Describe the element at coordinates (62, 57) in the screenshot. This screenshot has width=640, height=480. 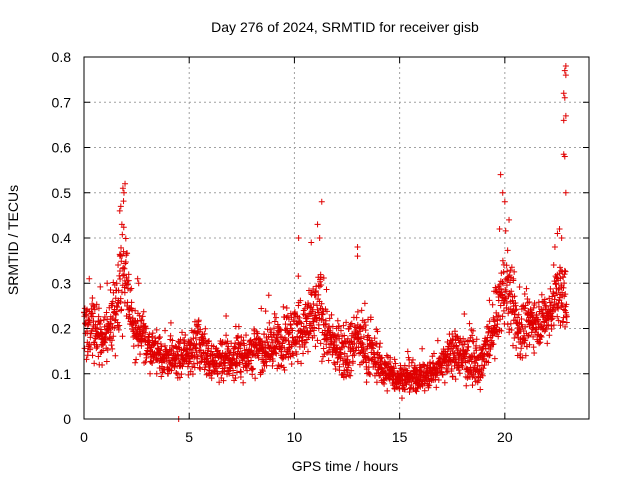
I see `y-tick-label: 0.8` at that location.